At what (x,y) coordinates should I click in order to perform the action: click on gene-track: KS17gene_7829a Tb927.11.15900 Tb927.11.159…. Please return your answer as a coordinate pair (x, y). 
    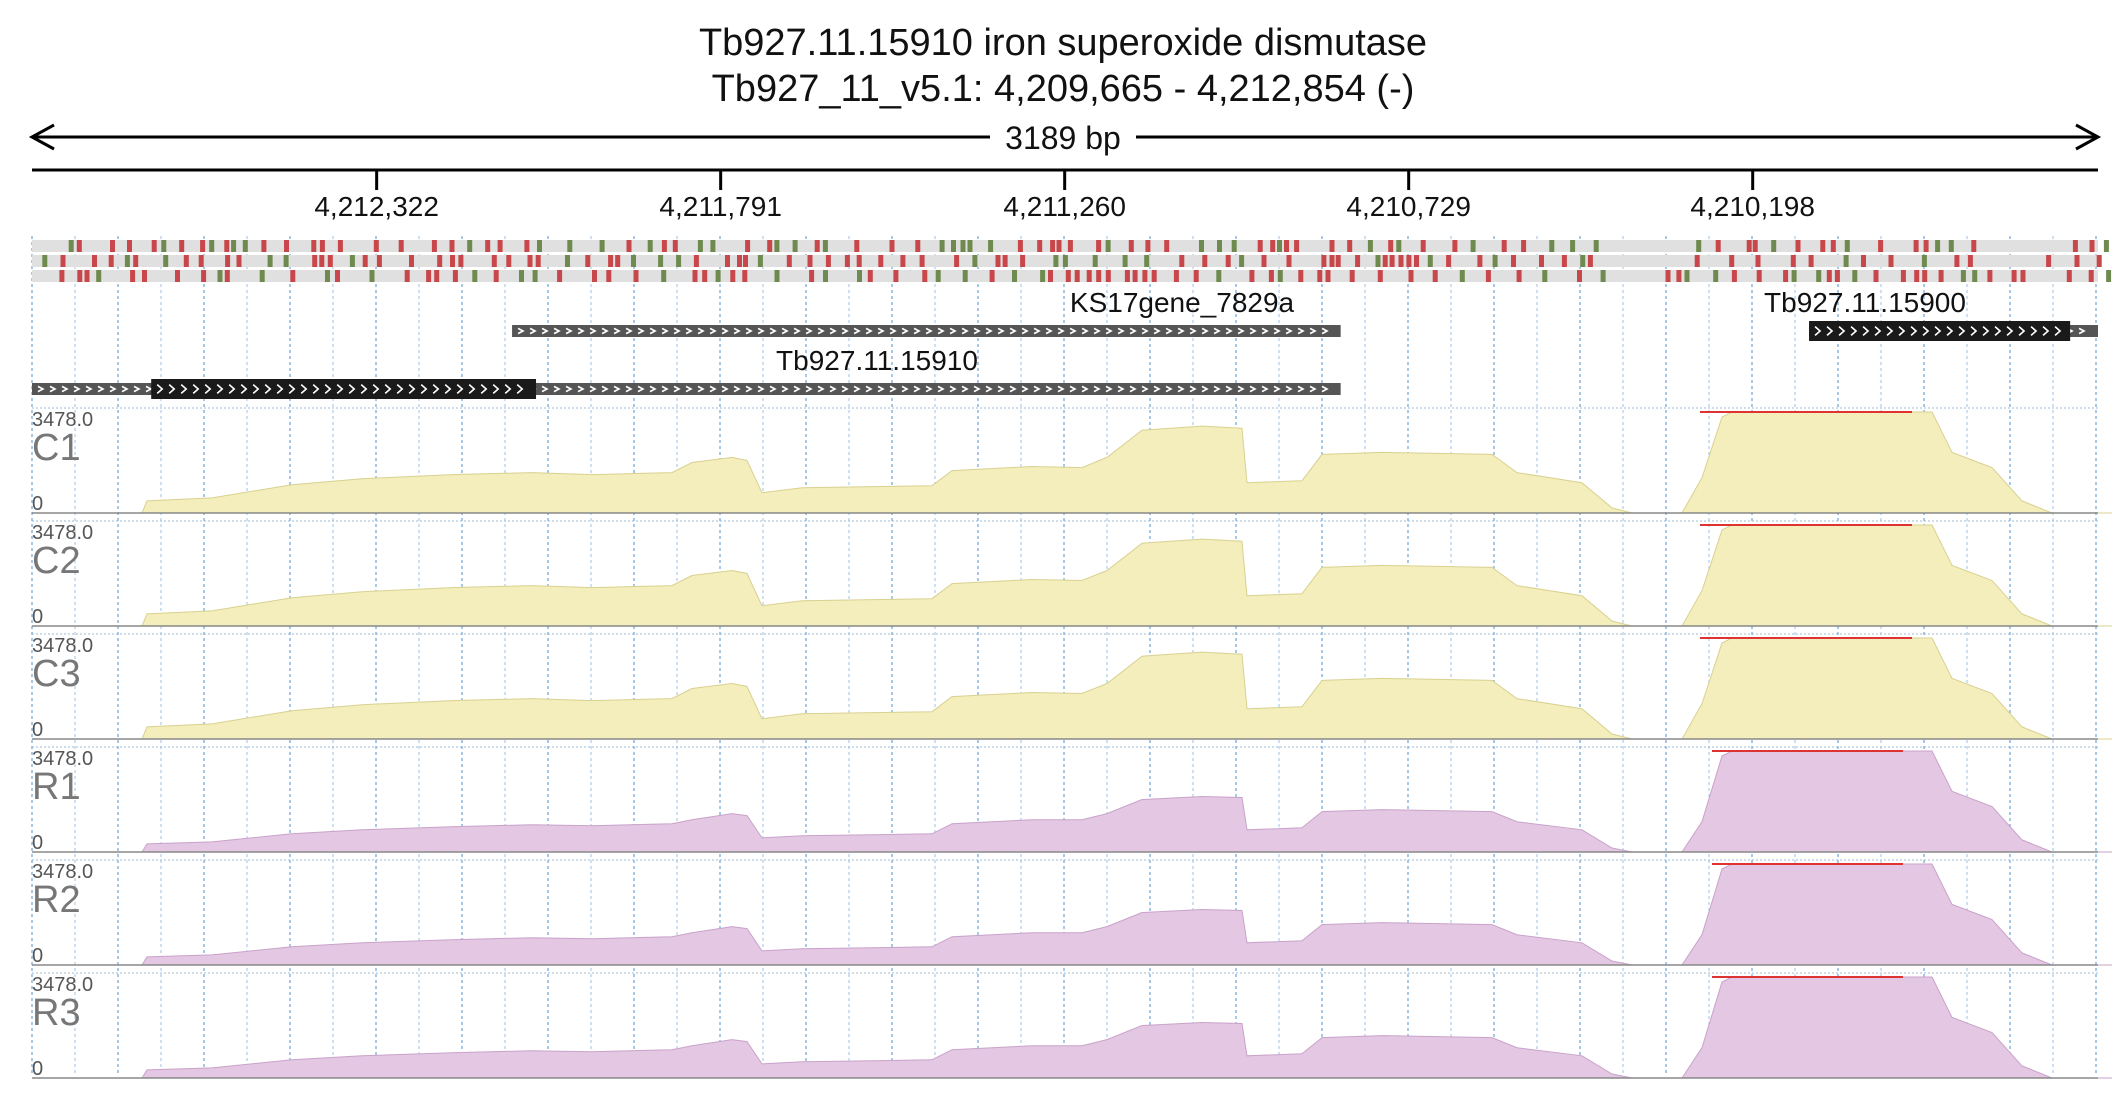
    Looking at the image, I should click on (1065, 343).